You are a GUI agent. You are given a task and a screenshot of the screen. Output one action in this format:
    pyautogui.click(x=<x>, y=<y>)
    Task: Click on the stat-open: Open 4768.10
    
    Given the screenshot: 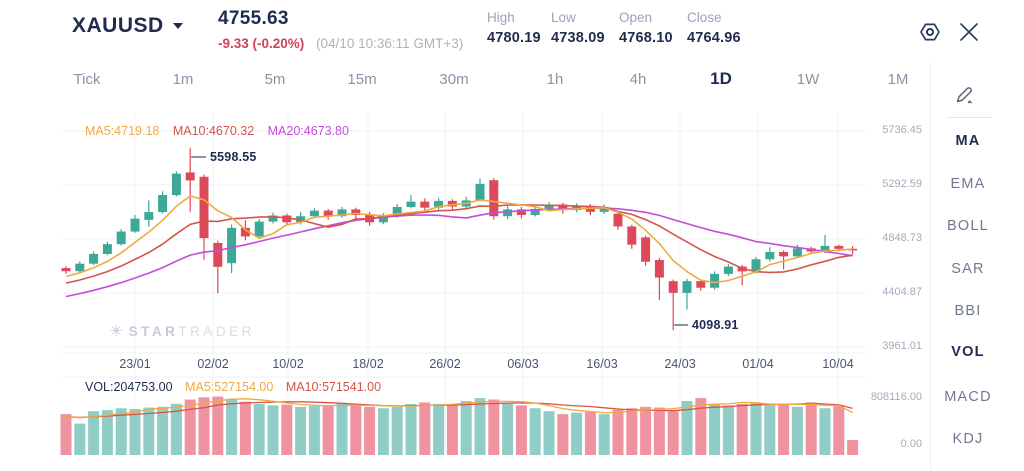 What is the action you would take?
    pyautogui.click(x=654, y=28)
    